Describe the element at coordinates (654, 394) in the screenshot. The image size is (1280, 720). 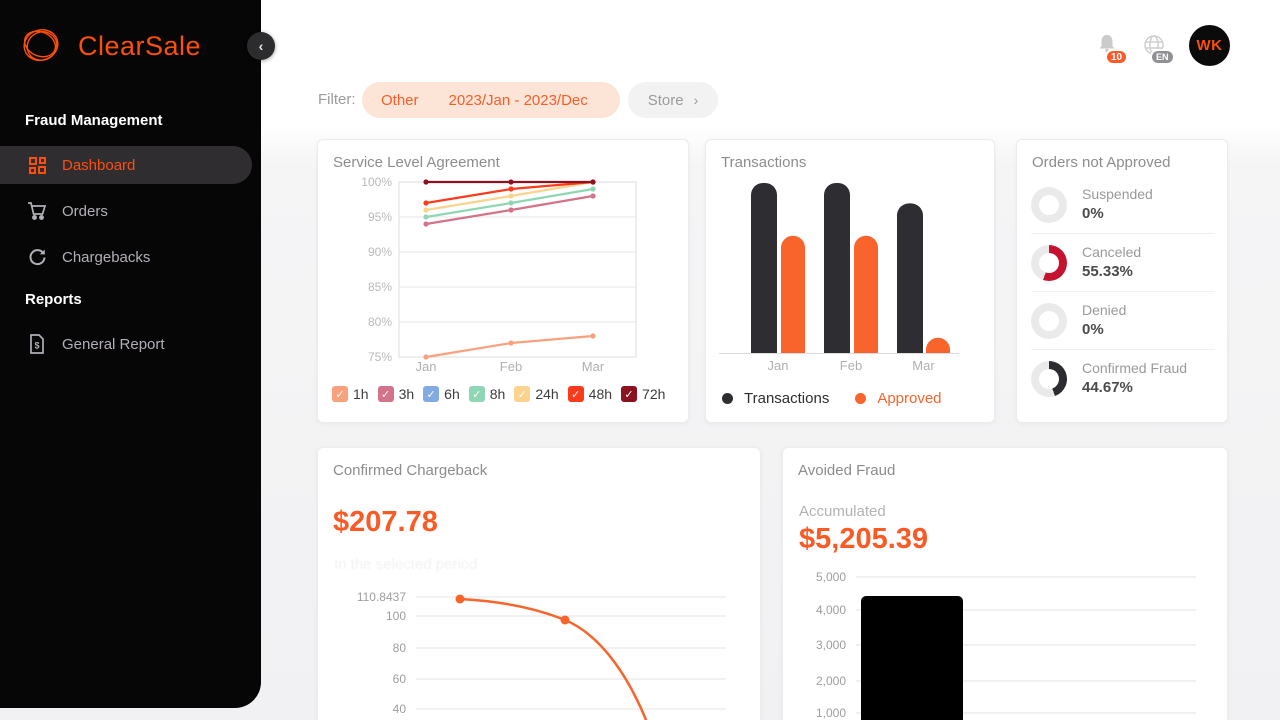
I see `legend-label: 72h` at that location.